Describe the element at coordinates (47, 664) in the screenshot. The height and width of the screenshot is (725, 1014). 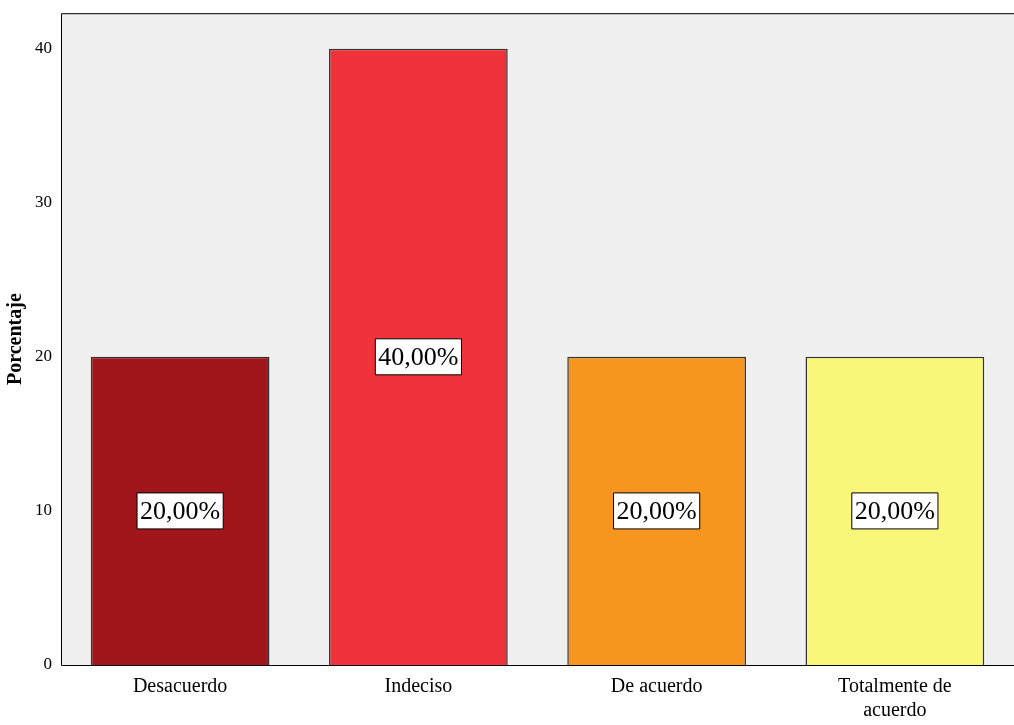
I see `y-tick-label: 0` at that location.